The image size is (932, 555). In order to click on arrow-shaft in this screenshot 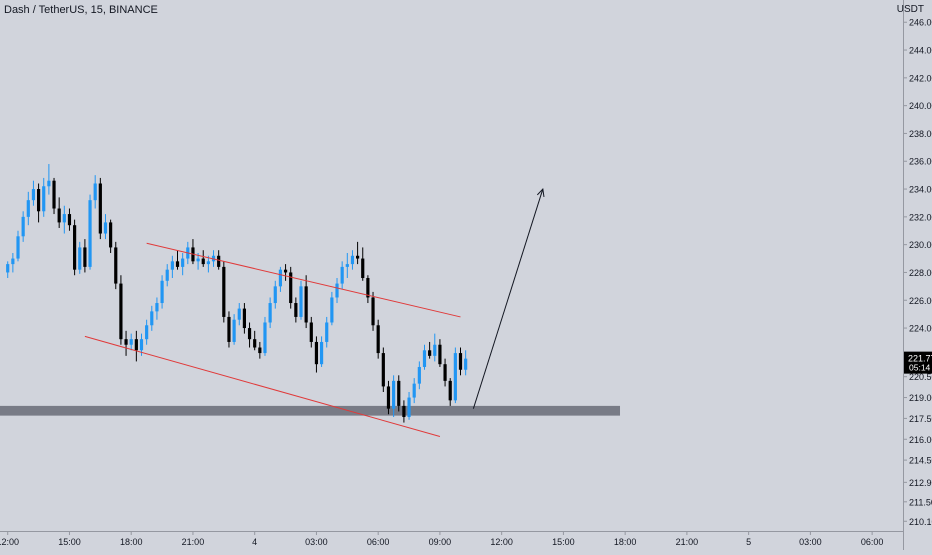, I will do `click(508, 298)`.